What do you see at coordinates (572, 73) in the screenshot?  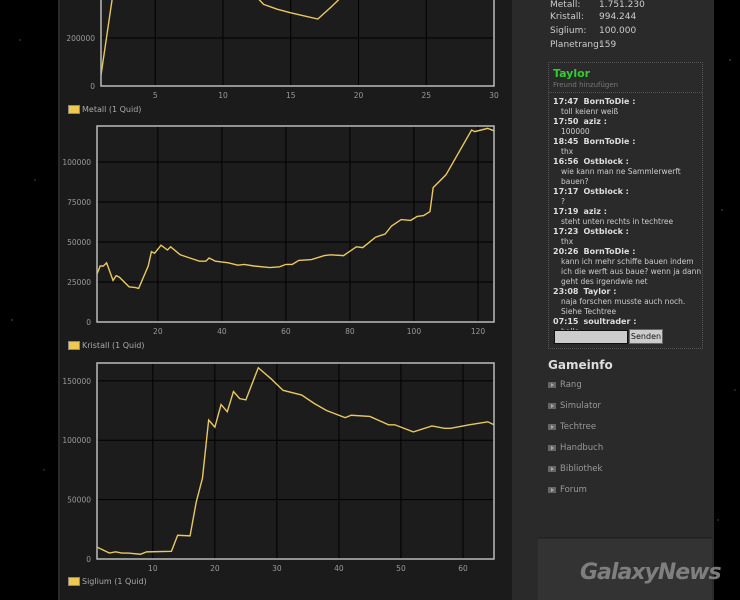 I see `chat-user-name: Taylor` at bounding box center [572, 73].